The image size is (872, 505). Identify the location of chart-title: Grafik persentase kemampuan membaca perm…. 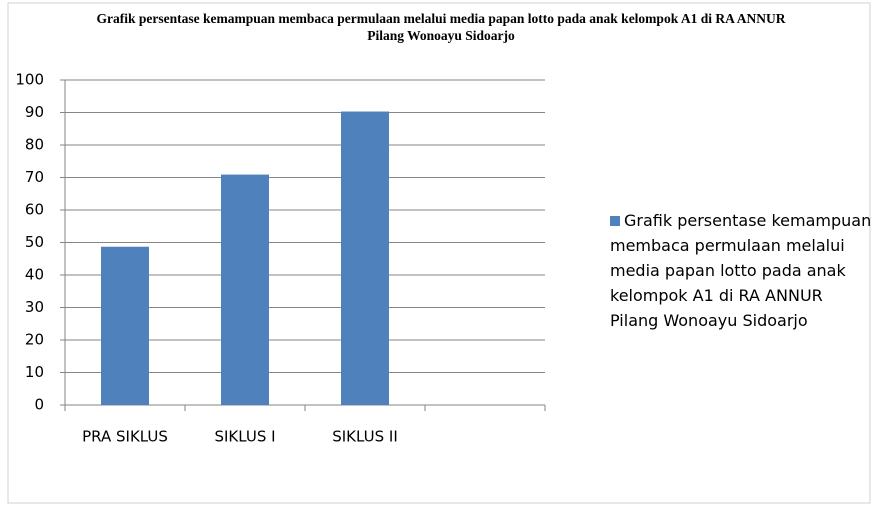
(441, 27).